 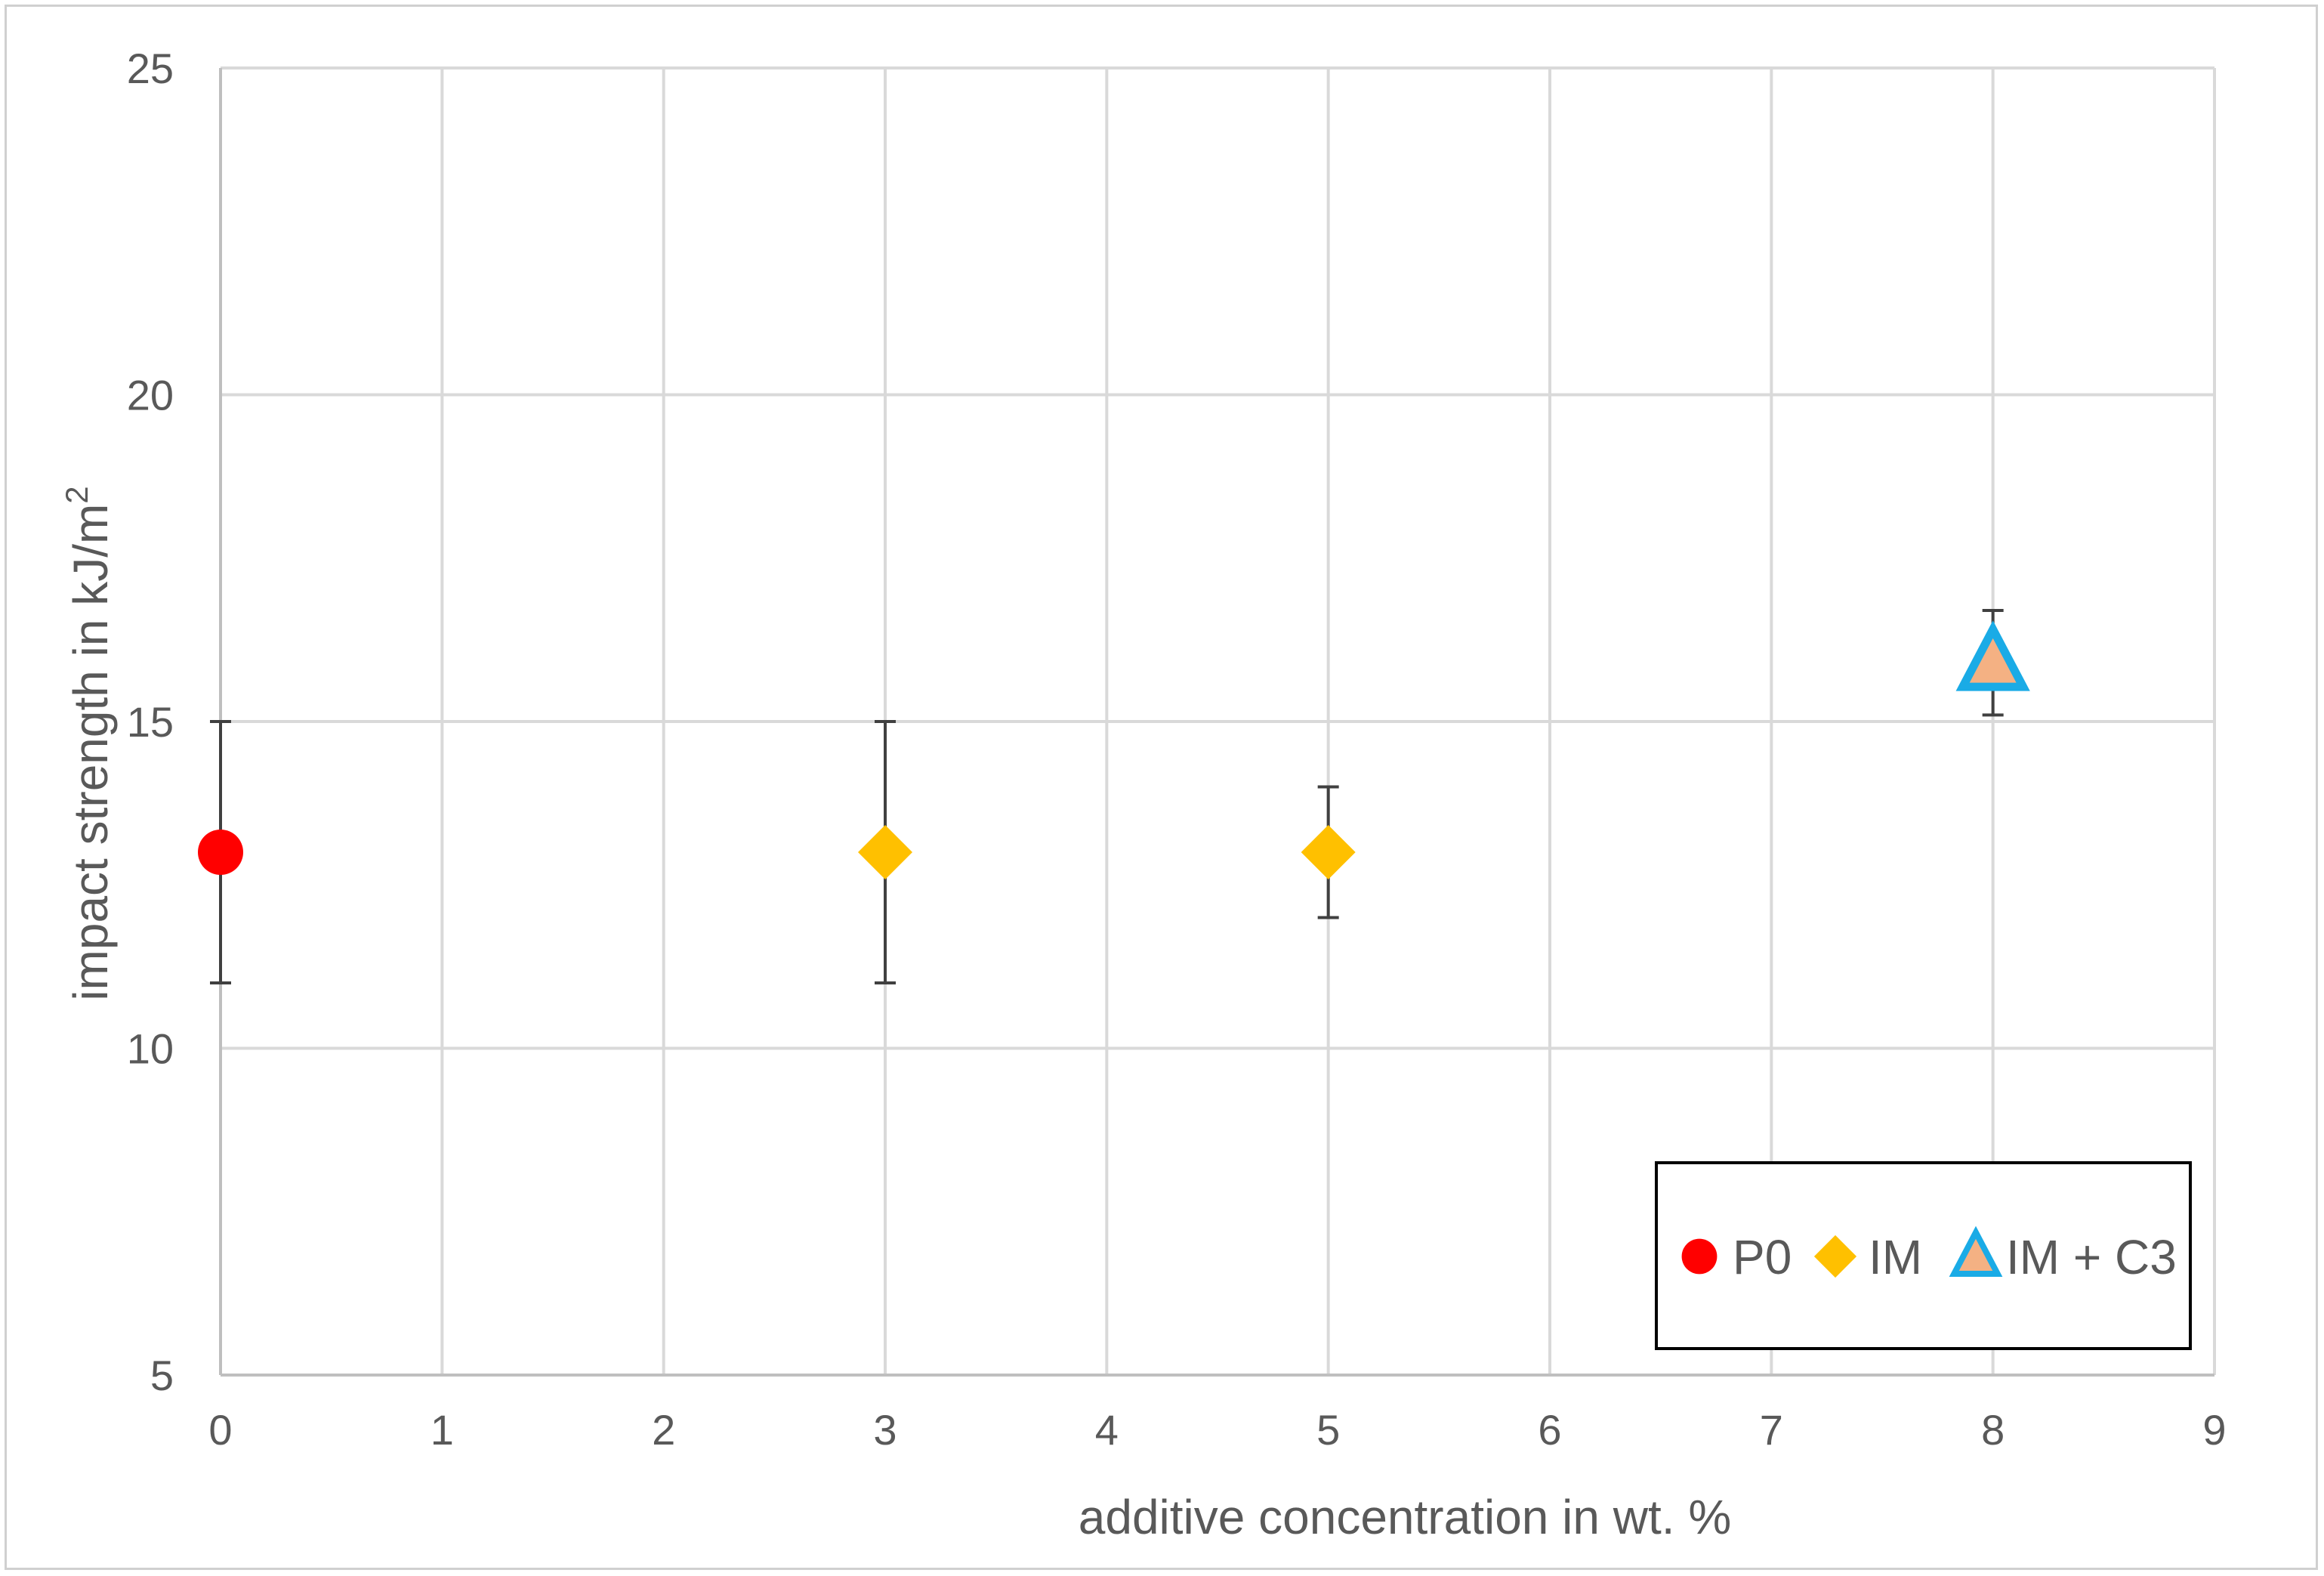 I want to click on x-tick-label: 2, so click(x=663, y=1430).